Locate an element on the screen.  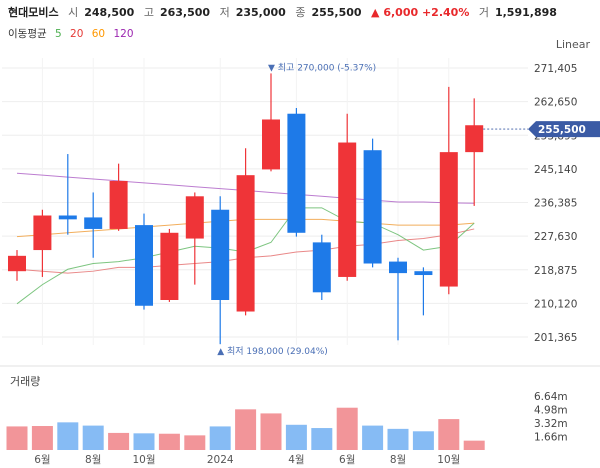
ma5-legend: 5 is located at coordinates (58, 34).